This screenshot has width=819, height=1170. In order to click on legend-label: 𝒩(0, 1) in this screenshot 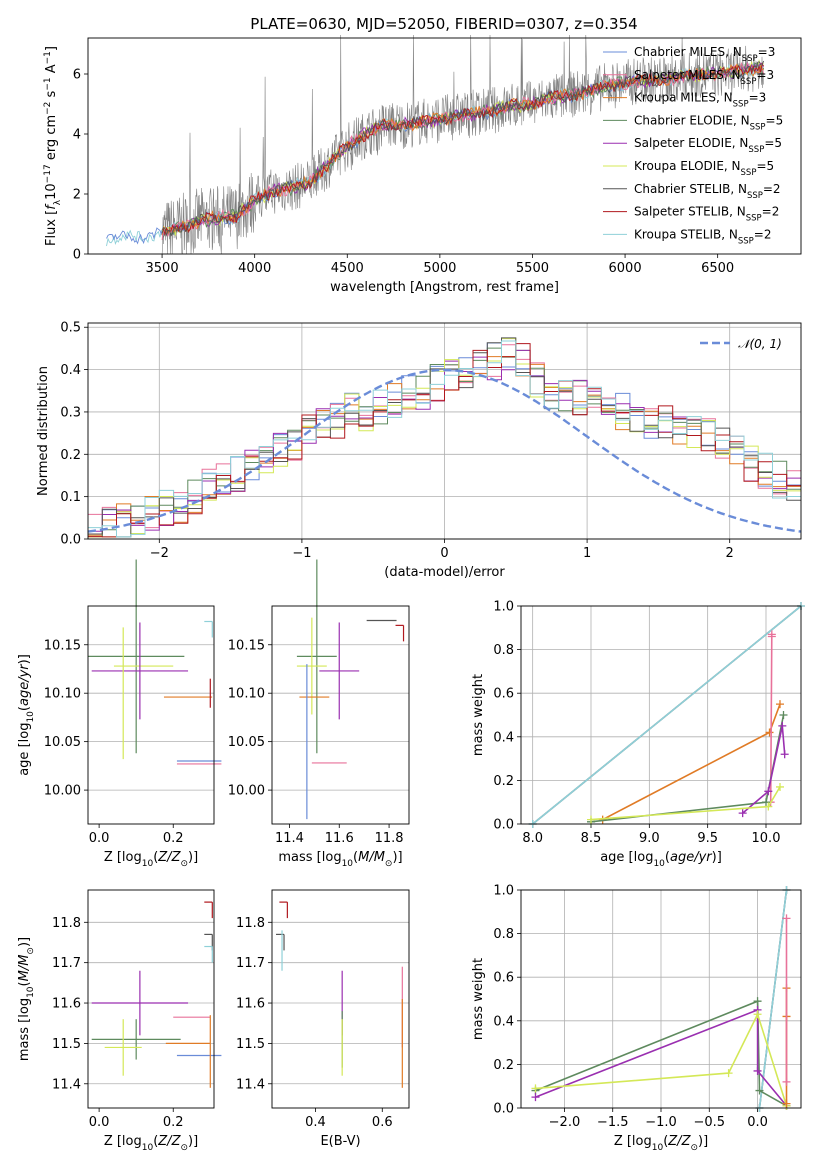, I will do `click(760, 344)`.